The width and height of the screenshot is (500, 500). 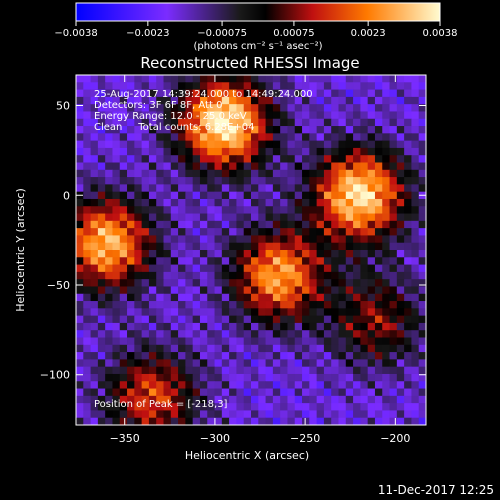 What do you see at coordinates (258, 12) in the screenshot?
I see `colorbar` at bounding box center [258, 12].